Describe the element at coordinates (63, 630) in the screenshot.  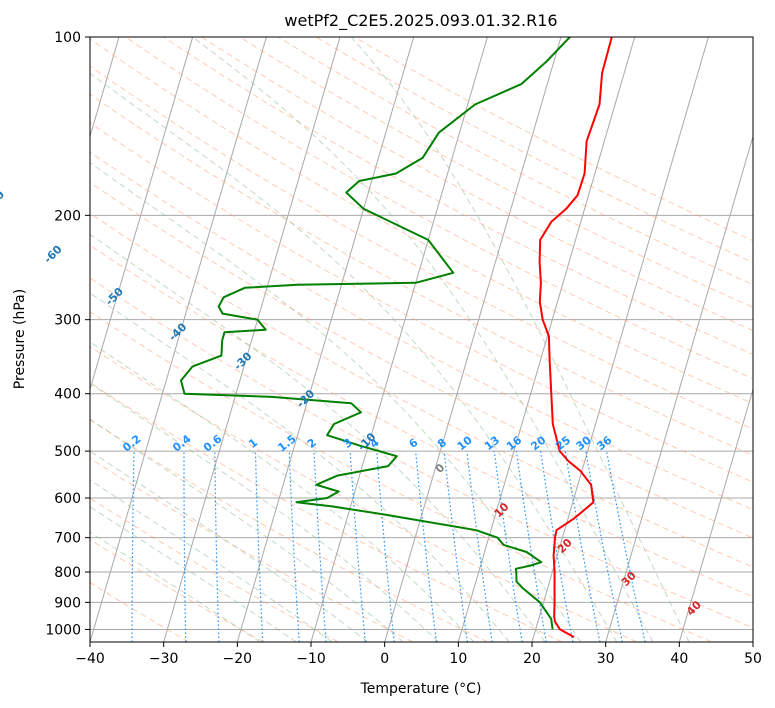
I see `y-tick-label: 1000` at that location.